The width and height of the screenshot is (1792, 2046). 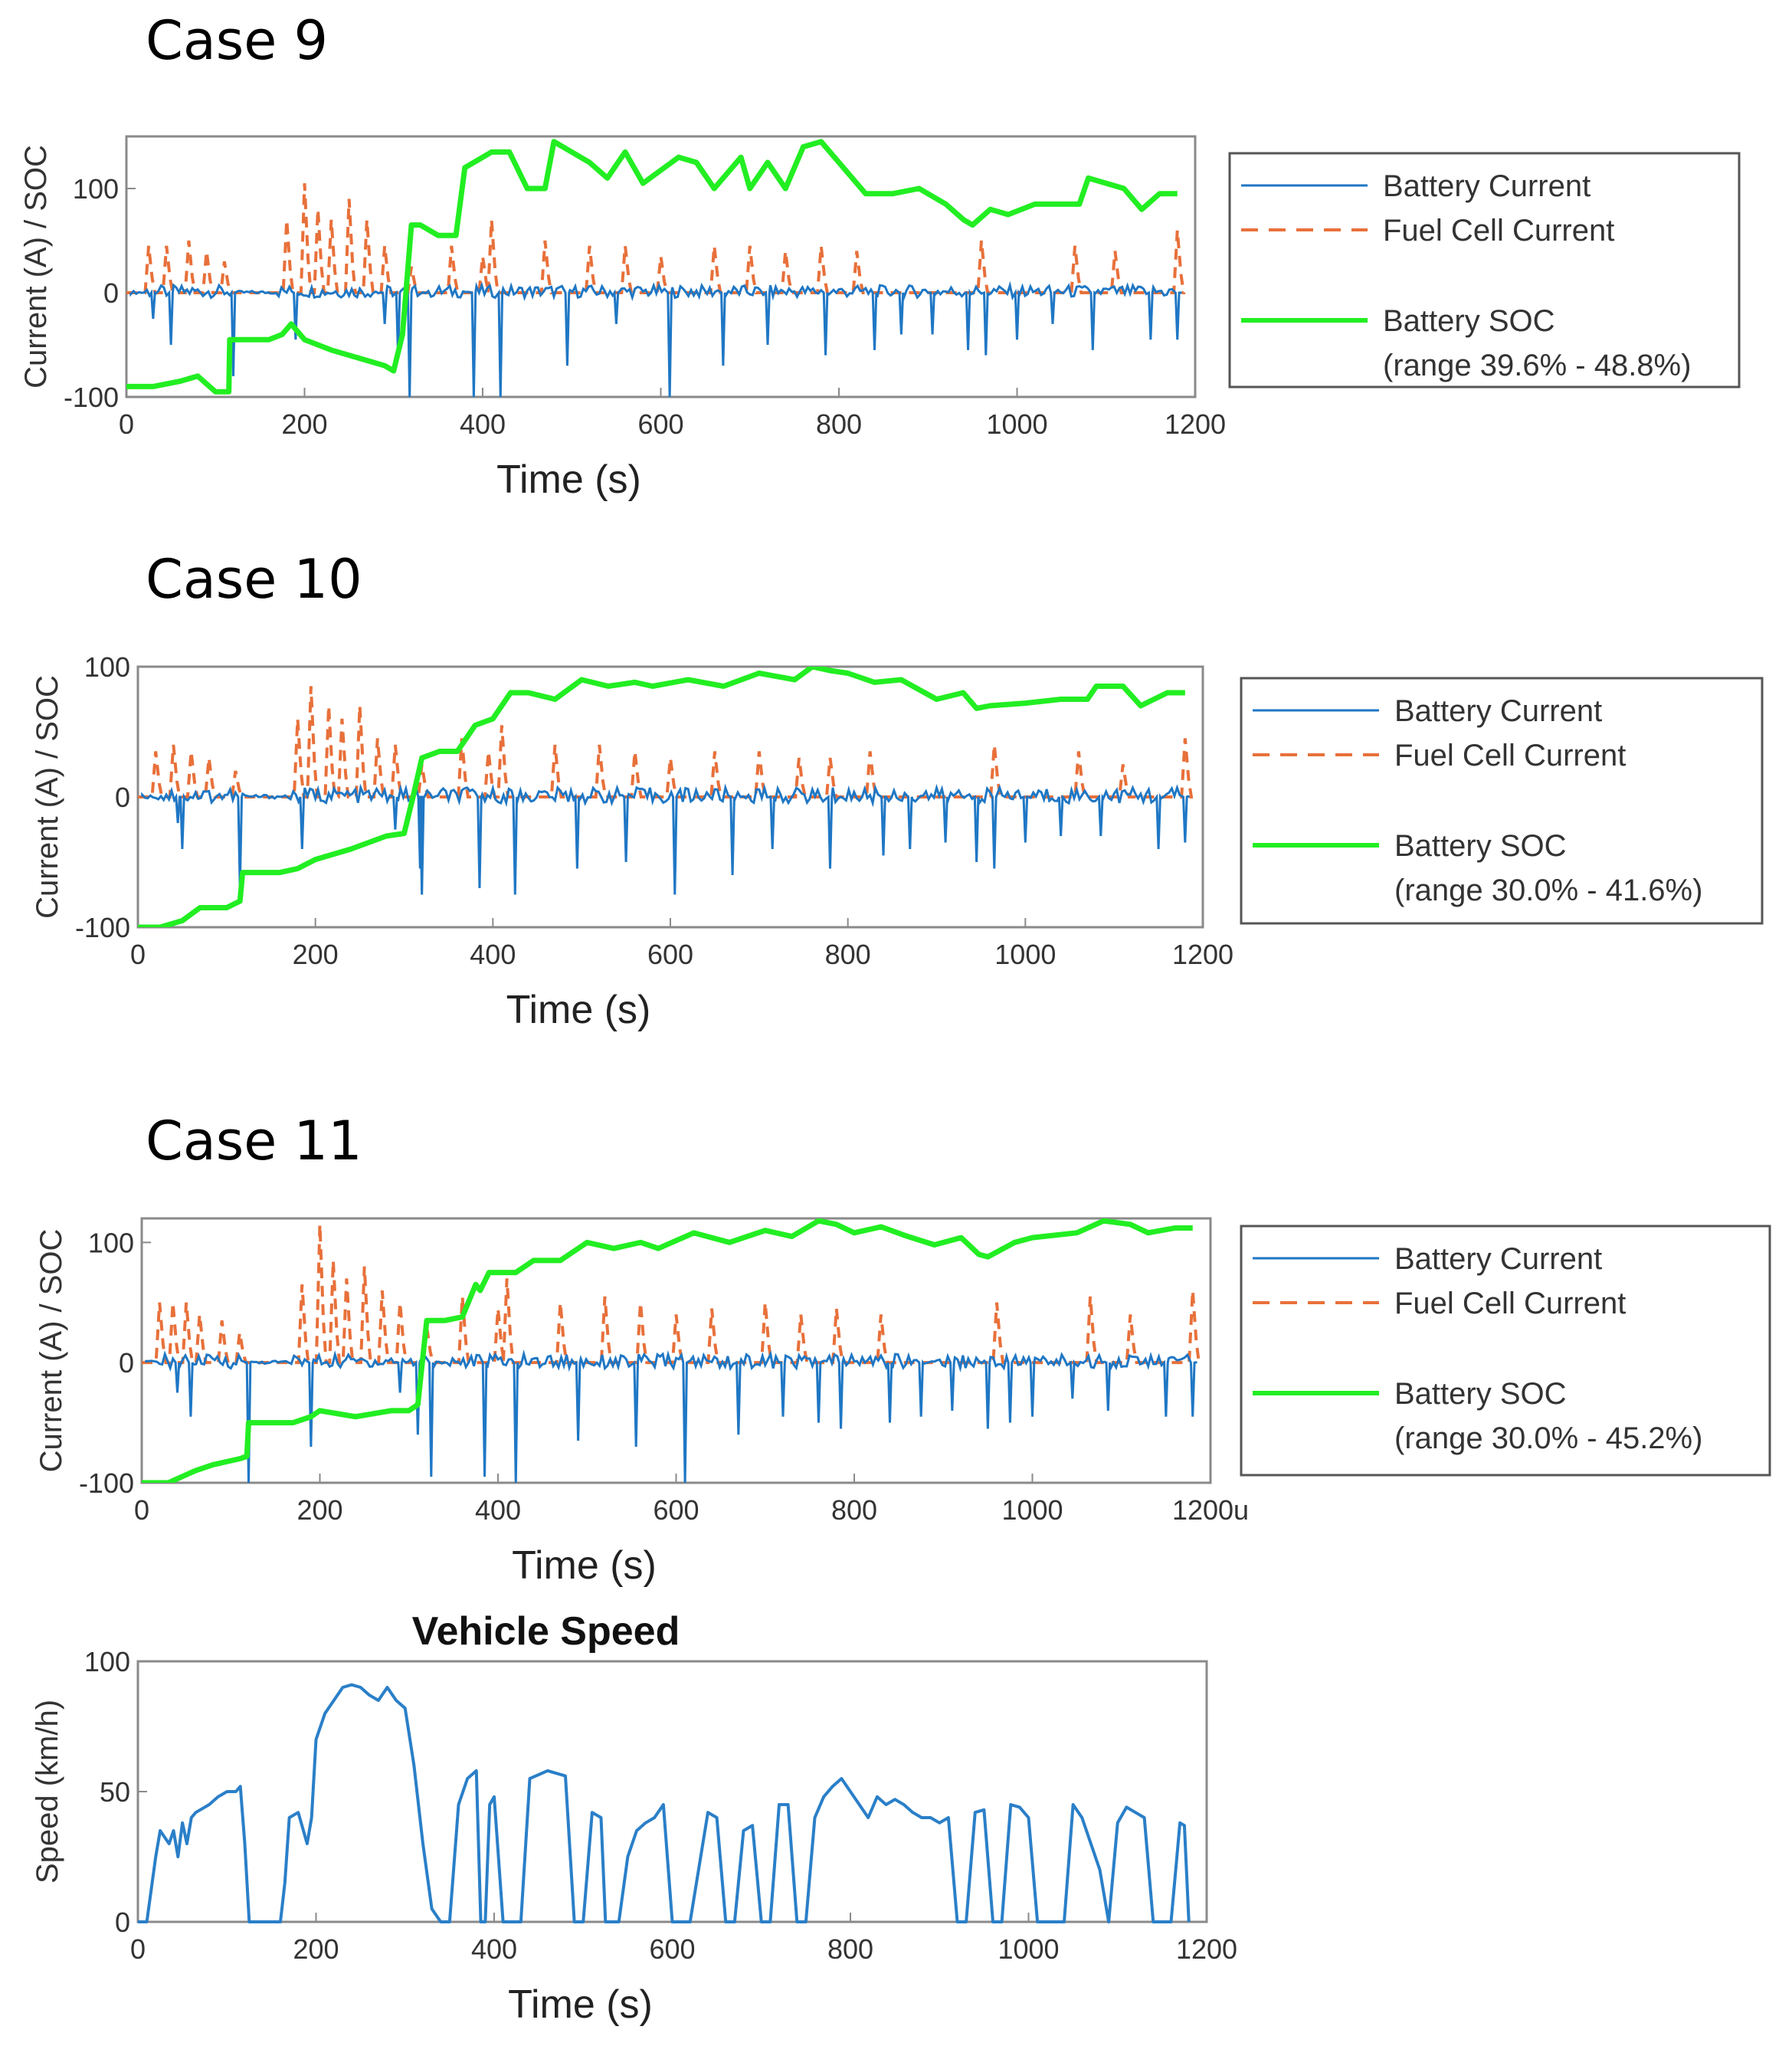 I want to click on y-axis-label: Speed (km/h), so click(x=47, y=1792).